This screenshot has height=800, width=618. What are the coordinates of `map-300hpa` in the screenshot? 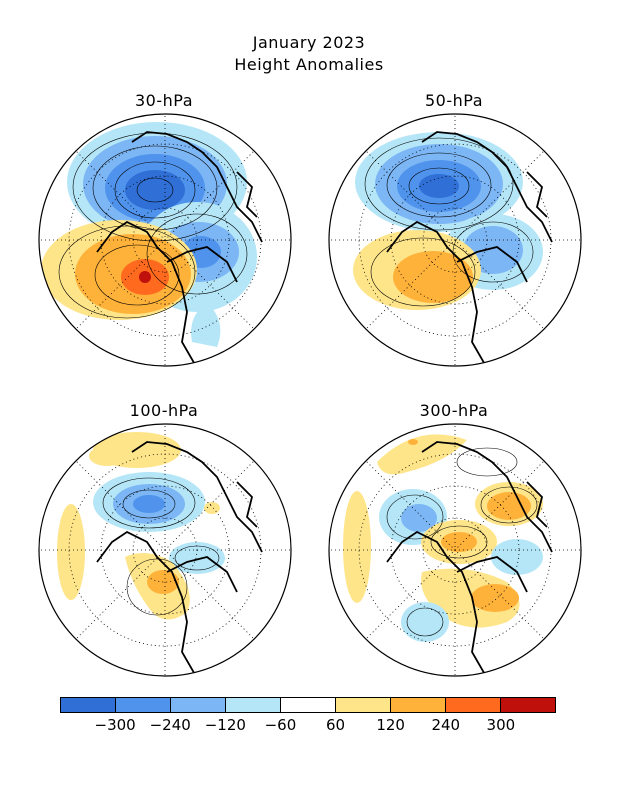 It's located at (455, 550).